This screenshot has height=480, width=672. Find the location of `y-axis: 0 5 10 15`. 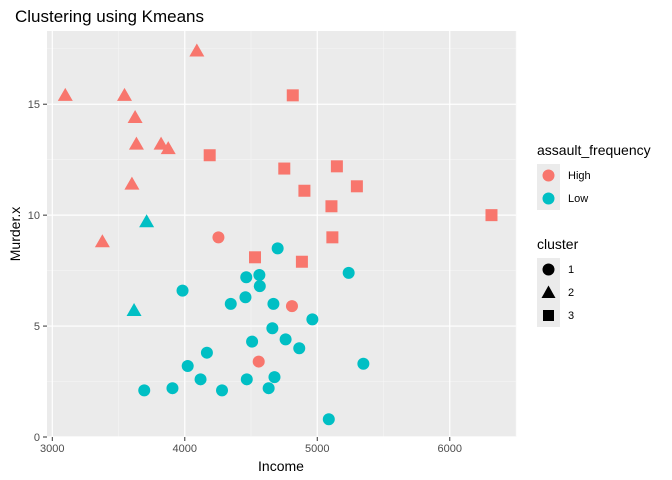

y-axis: 0 5 10 15 is located at coordinates (37, 271).